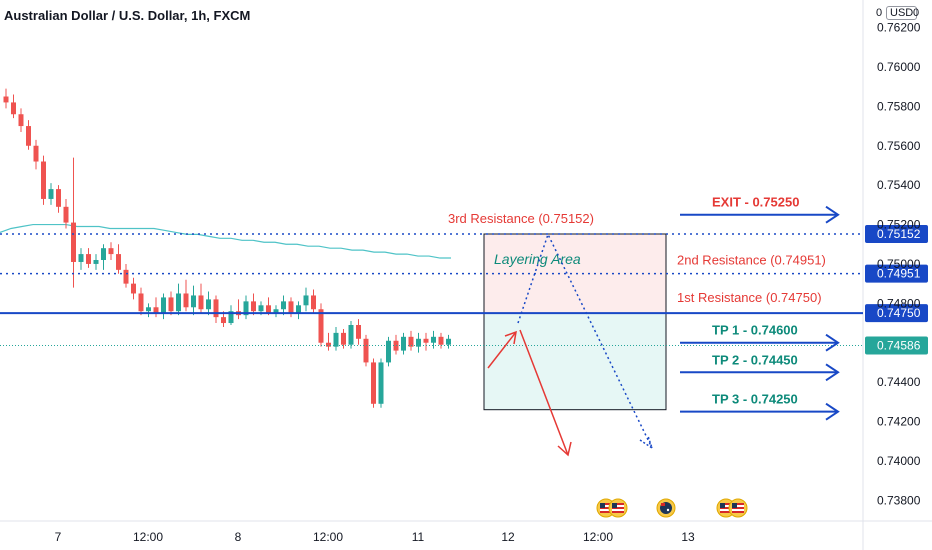 This screenshot has height=550, width=932. I want to click on flag-star, so click(668, 510).